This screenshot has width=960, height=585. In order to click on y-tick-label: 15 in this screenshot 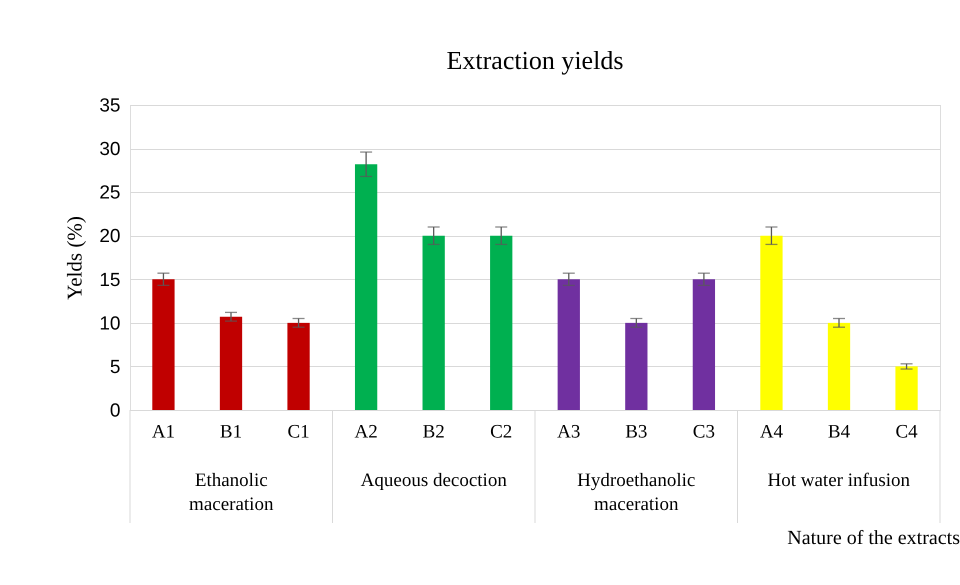, I will do `click(109, 280)`.